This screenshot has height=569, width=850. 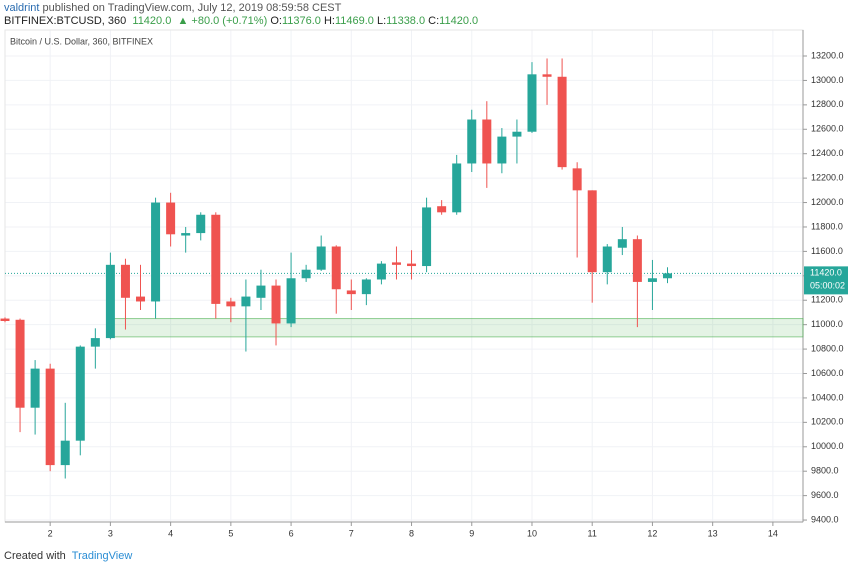 What do you see at coordinates (592, 533) in the screenshot?
I see `x-tick-label: 11` at bounding box center [592, 533].